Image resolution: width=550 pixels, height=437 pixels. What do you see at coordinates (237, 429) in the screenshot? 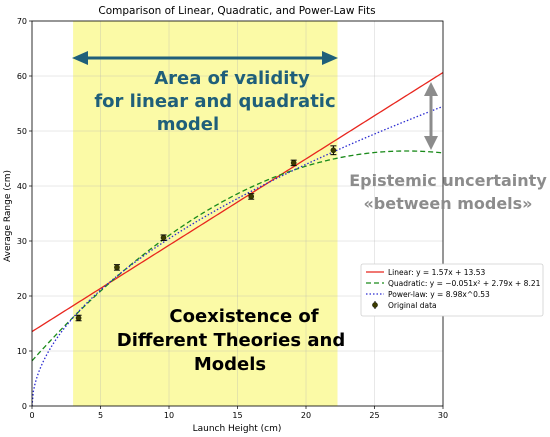
I see `x-axis-label: Launch Height (cm)` at bounding box center [237, 429].